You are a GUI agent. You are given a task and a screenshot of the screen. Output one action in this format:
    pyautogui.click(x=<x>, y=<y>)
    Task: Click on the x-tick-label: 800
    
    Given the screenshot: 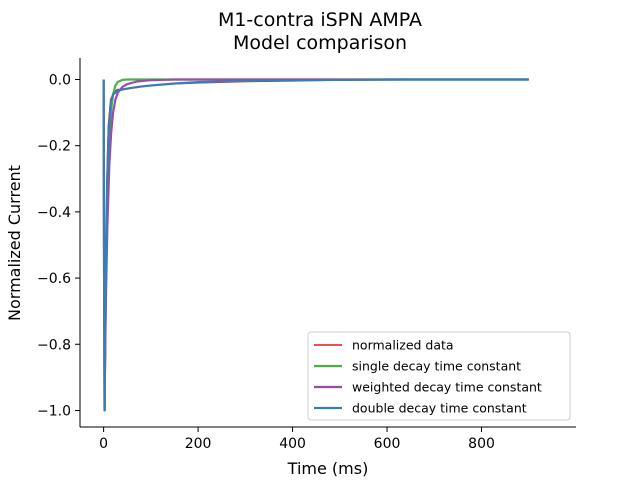 What is the action you would take?
    pyautogui.click(x=481, y=444)
    